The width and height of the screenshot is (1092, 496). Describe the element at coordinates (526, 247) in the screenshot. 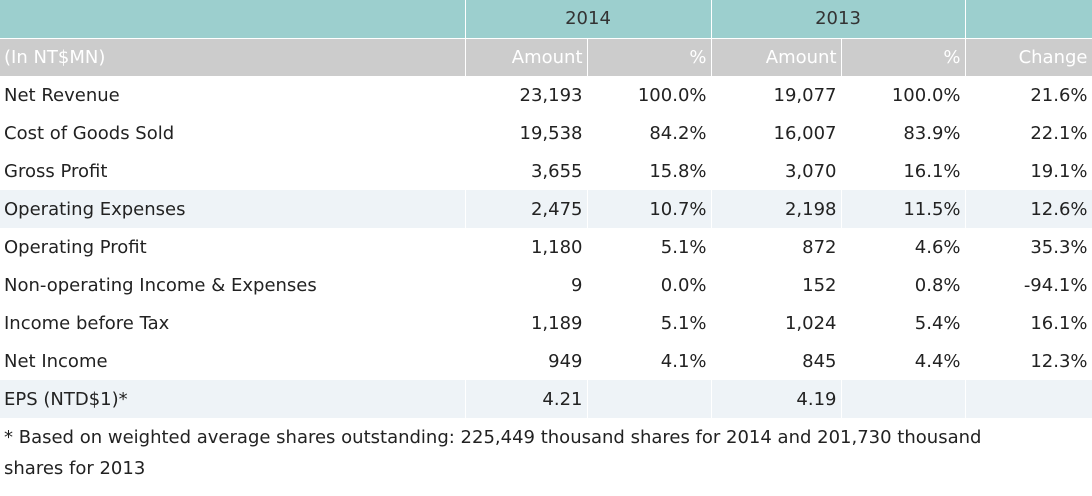

I see `amount-2014: 1,180` at that location.